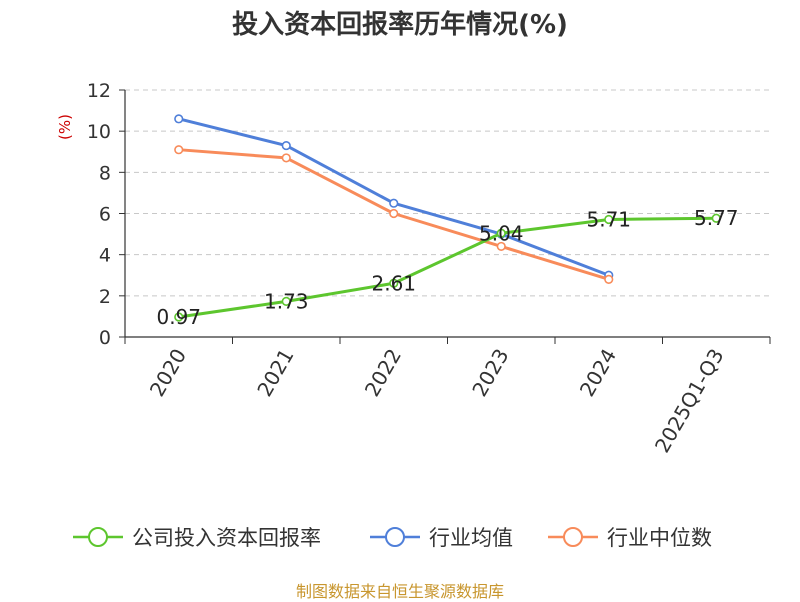 The image size is (800, 602). I want to click on legend-label: 行业均值, so click(471, 538).